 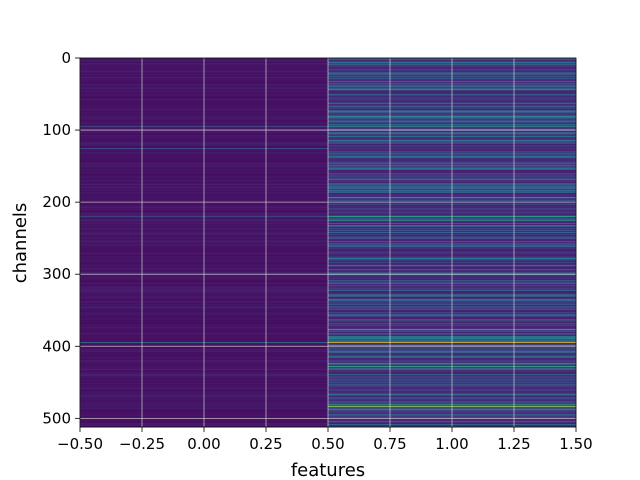 What do you see at coordinates (203, 444) in the screenshot?
I see `x-tick-label: 0.00` at bounding box center [203, 444].